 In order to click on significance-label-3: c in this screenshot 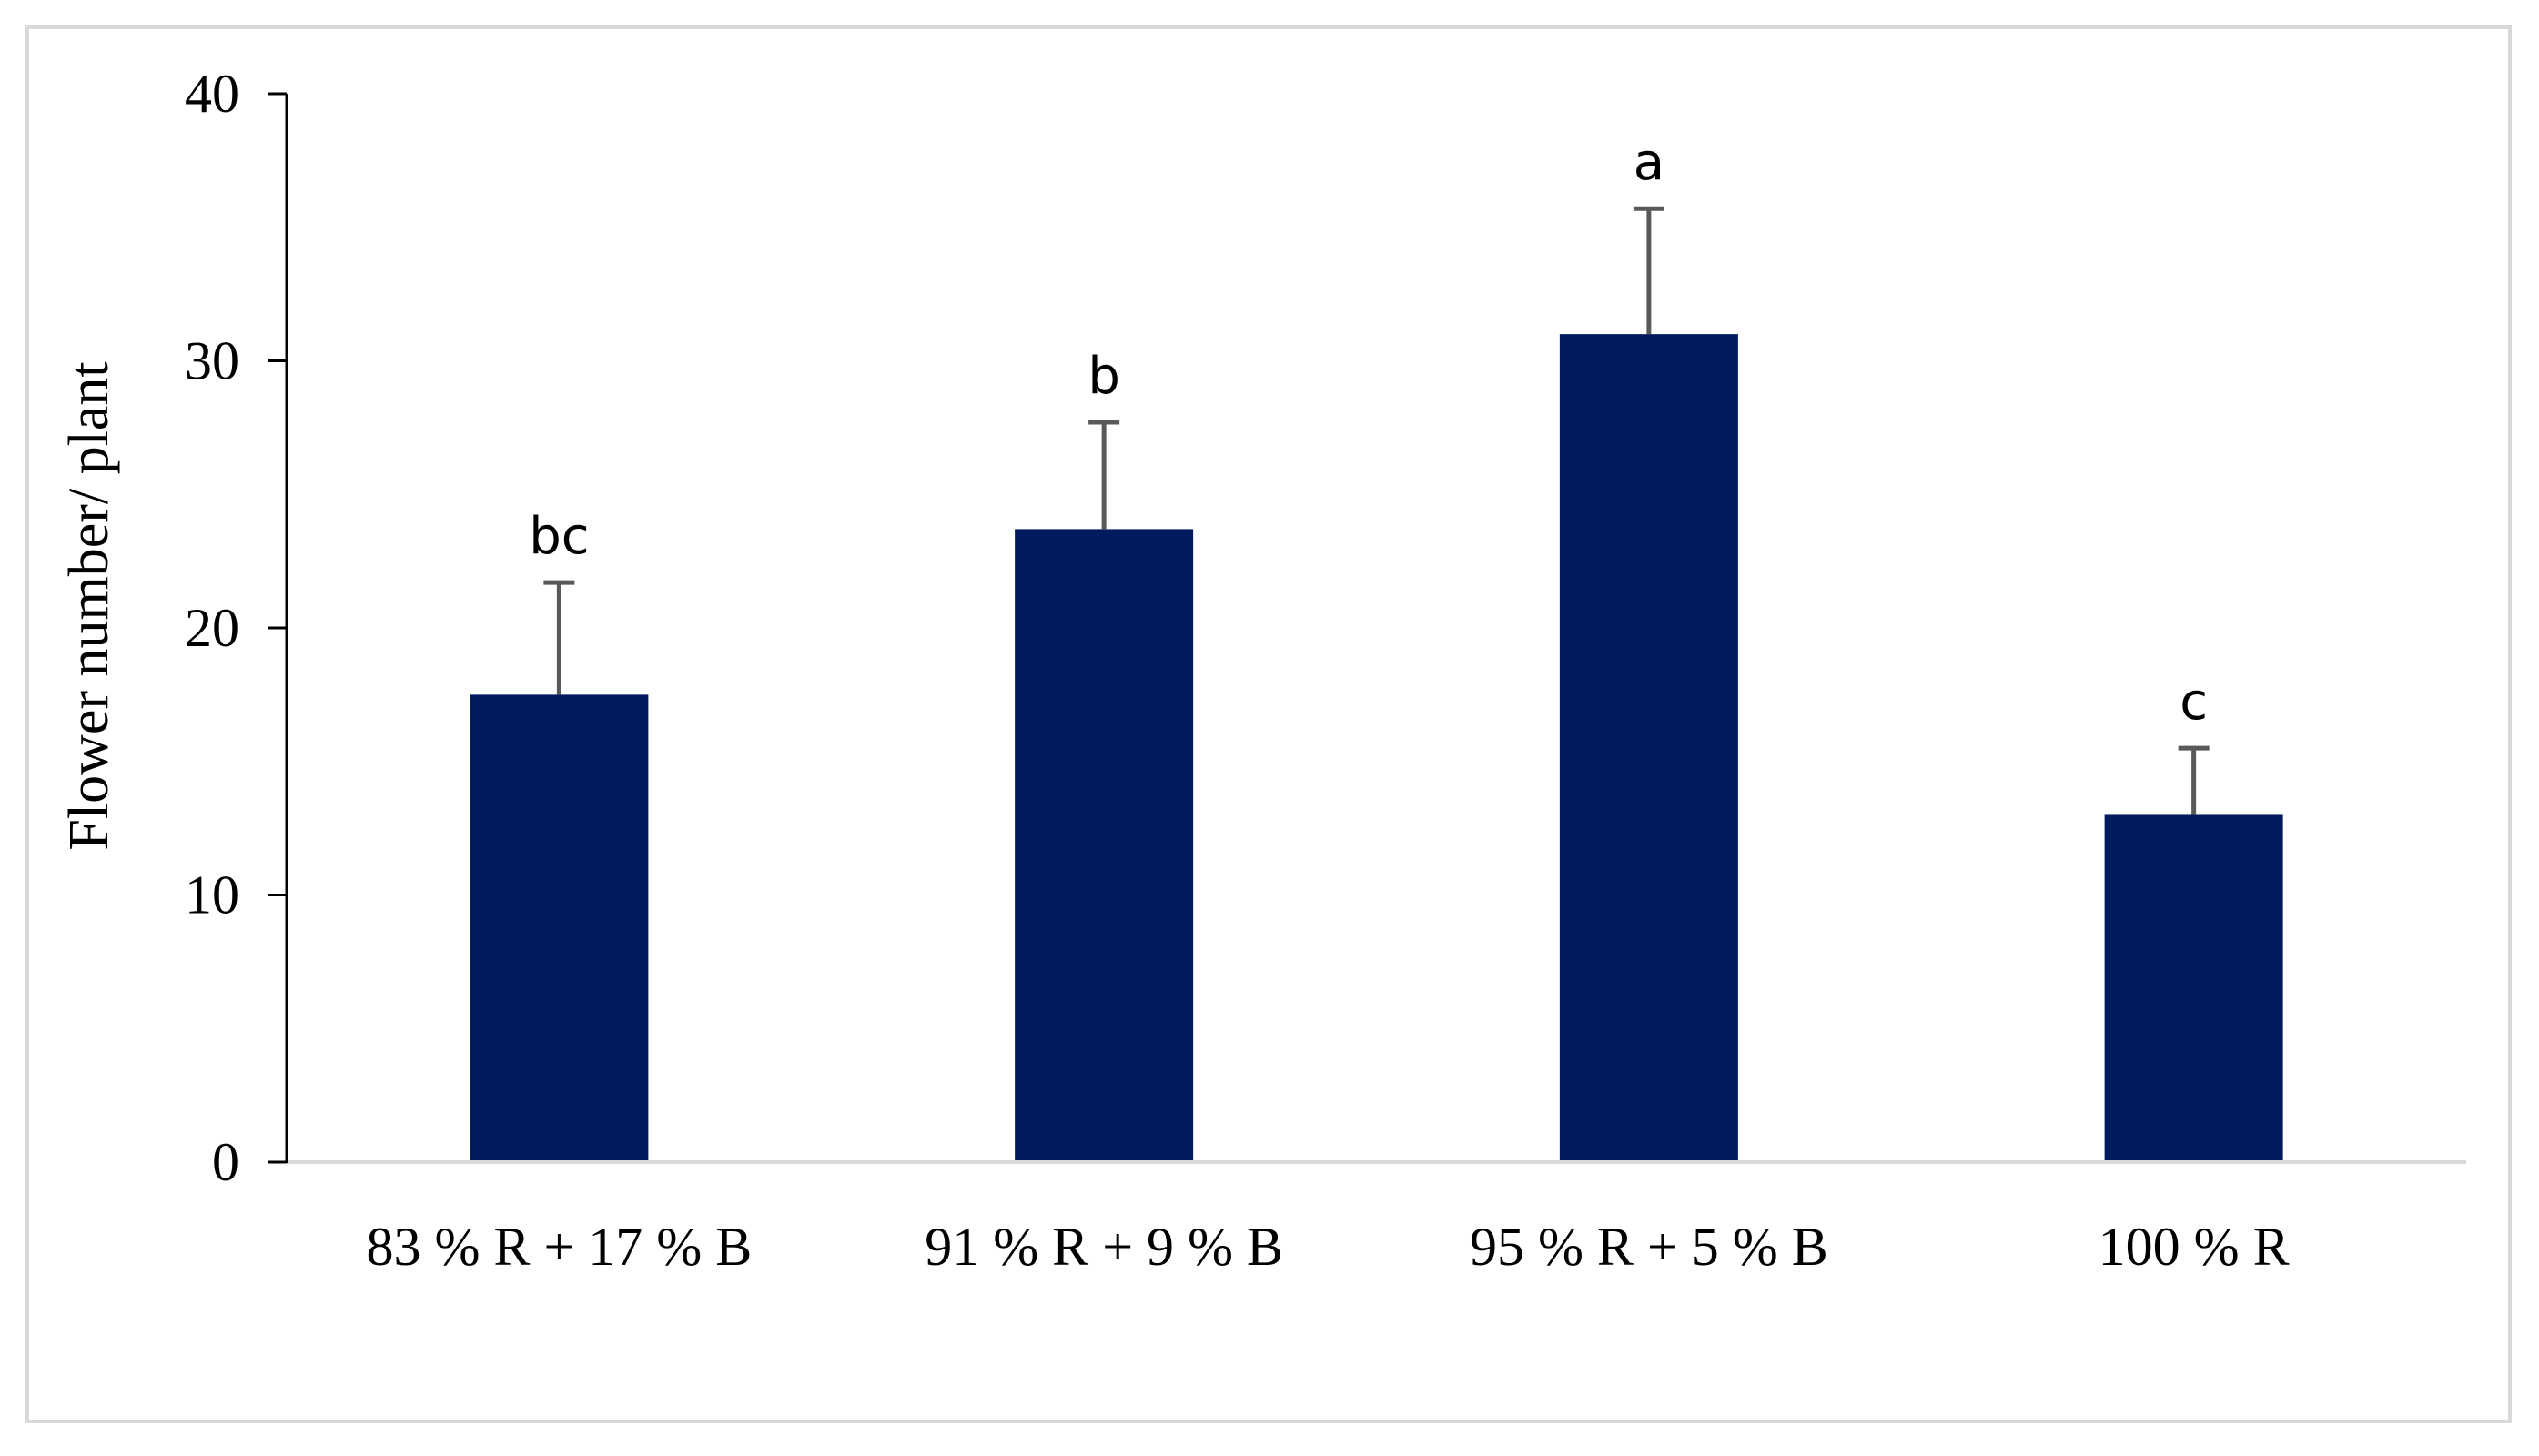, I will do `click(2194, 702)`.